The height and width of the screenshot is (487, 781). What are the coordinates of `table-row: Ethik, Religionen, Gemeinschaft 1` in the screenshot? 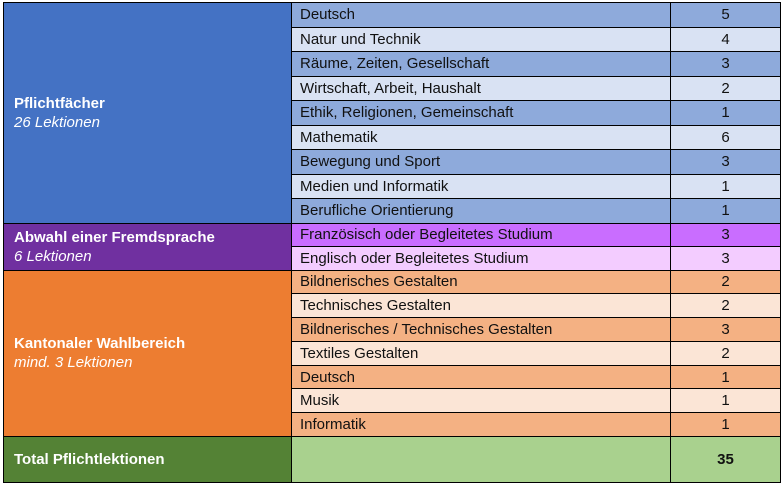 It's located at (392, 113).